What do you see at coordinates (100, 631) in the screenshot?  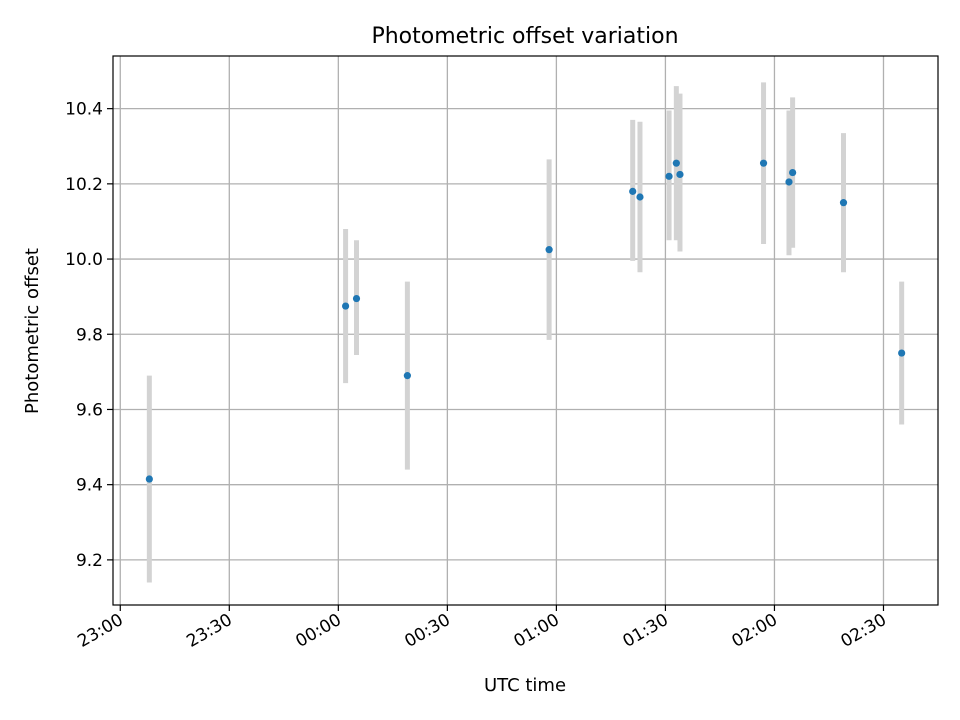 I see `x-tick-label: 23:00` at bounding box center [100, 631].